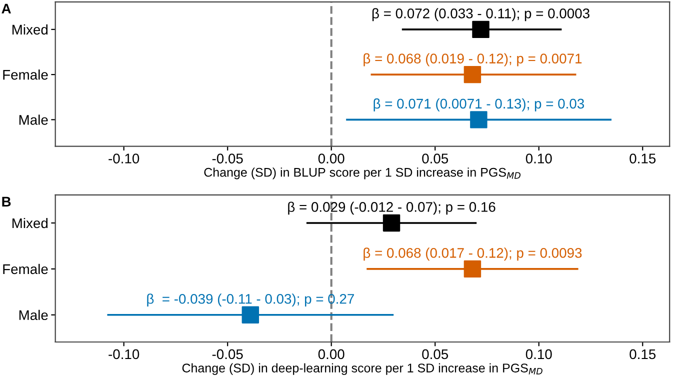  Describe the element at coordinates (473, 254) in the screenshot. I see `annotation: β = 0.068 (0.017 - 0.12); p = 0.0093` at that location.